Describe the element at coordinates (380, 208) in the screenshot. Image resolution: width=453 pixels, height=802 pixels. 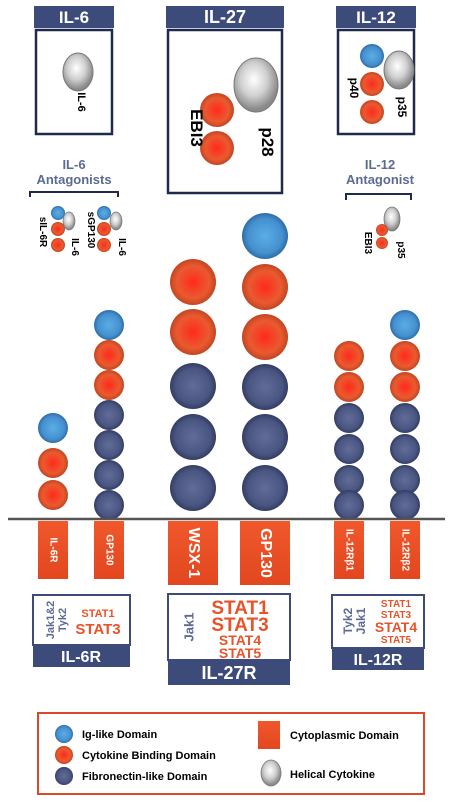
I see `il12-antagonist: IL-12 Antagonist EBI3 p35` at that location.